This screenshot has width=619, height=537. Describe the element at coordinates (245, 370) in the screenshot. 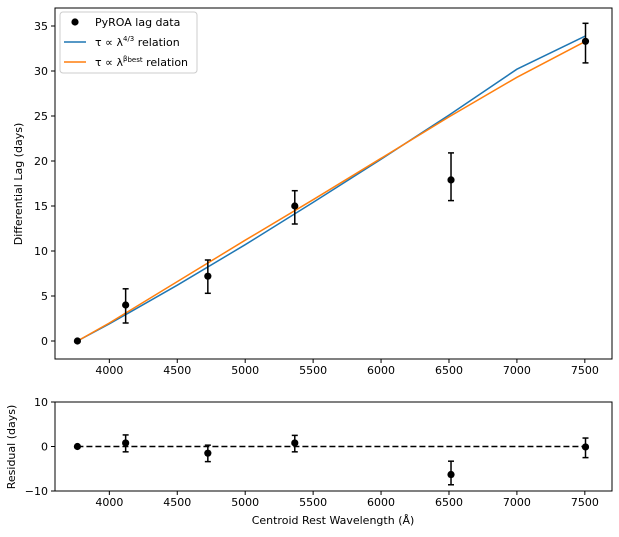

I see `lag-x-tick-label: 5000` at that location.